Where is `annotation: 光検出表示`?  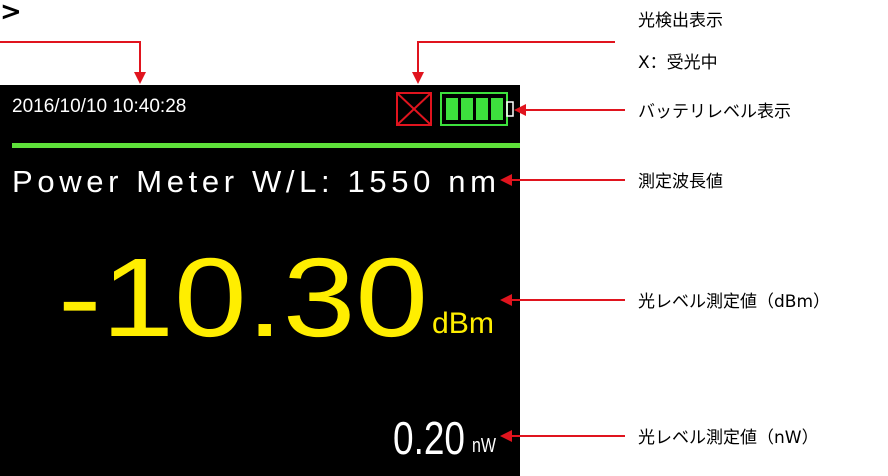 annotation: 光検出表示 is located at coordinates (680, 21).